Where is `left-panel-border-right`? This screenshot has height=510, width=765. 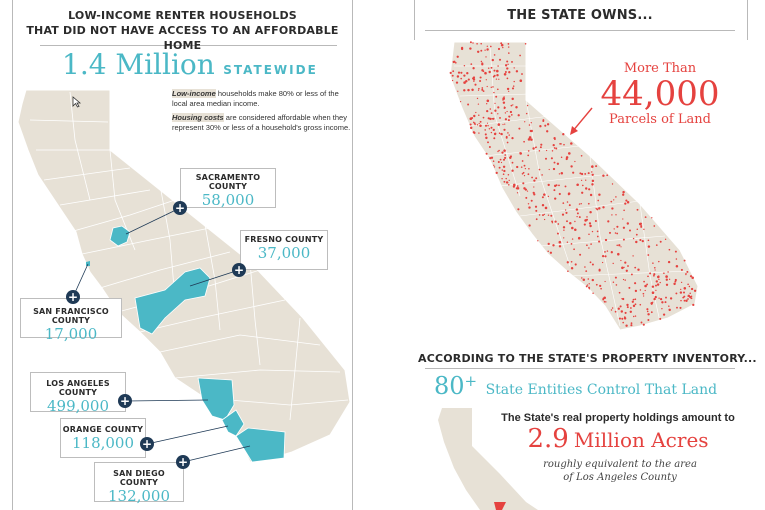 left-panel-border-right is located at coordinates (352, 255).